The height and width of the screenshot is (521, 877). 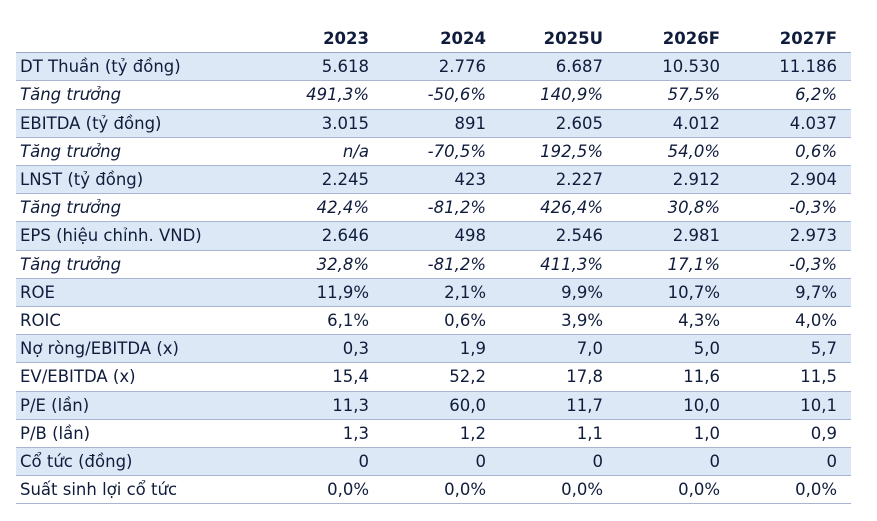 I want to click on row-label: P/B (lần), so click(x=55, y=433).